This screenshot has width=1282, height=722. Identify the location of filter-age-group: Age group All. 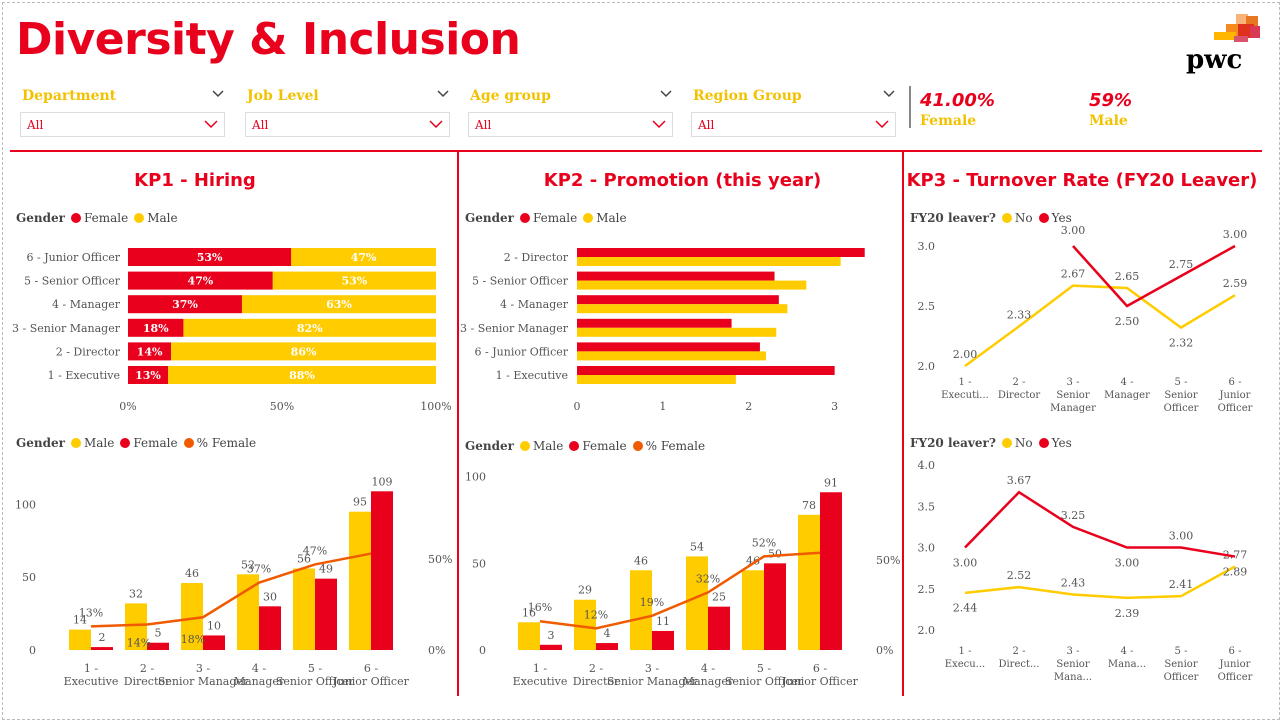
(570, 112).